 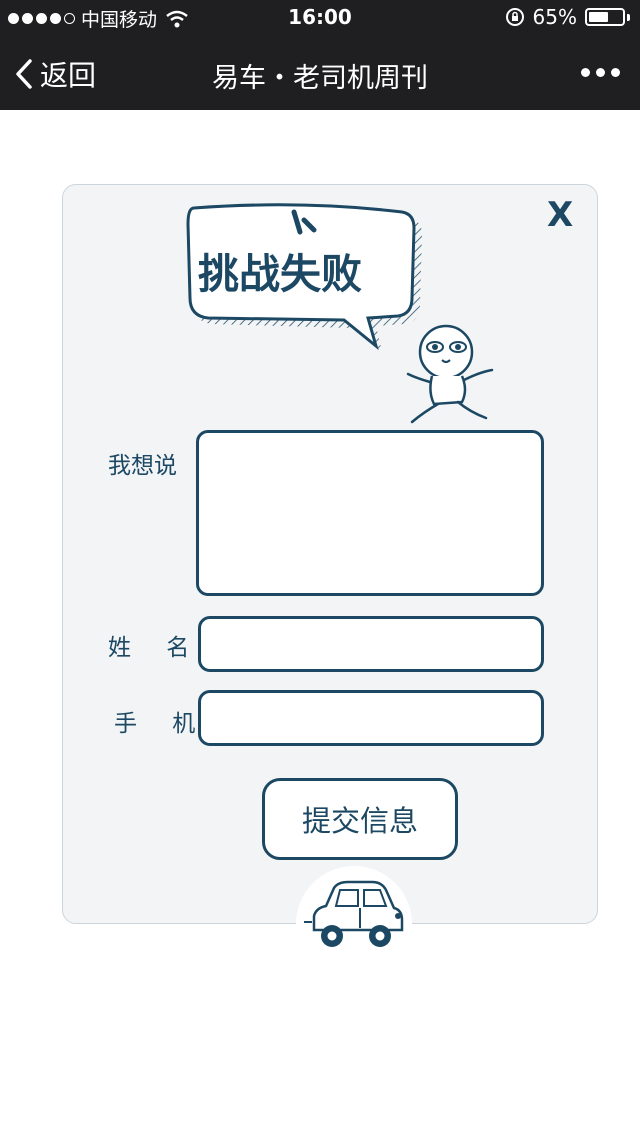 I want to click on nav-bar: 返回 易车・老司机周刊, so click(x=320, y=73).